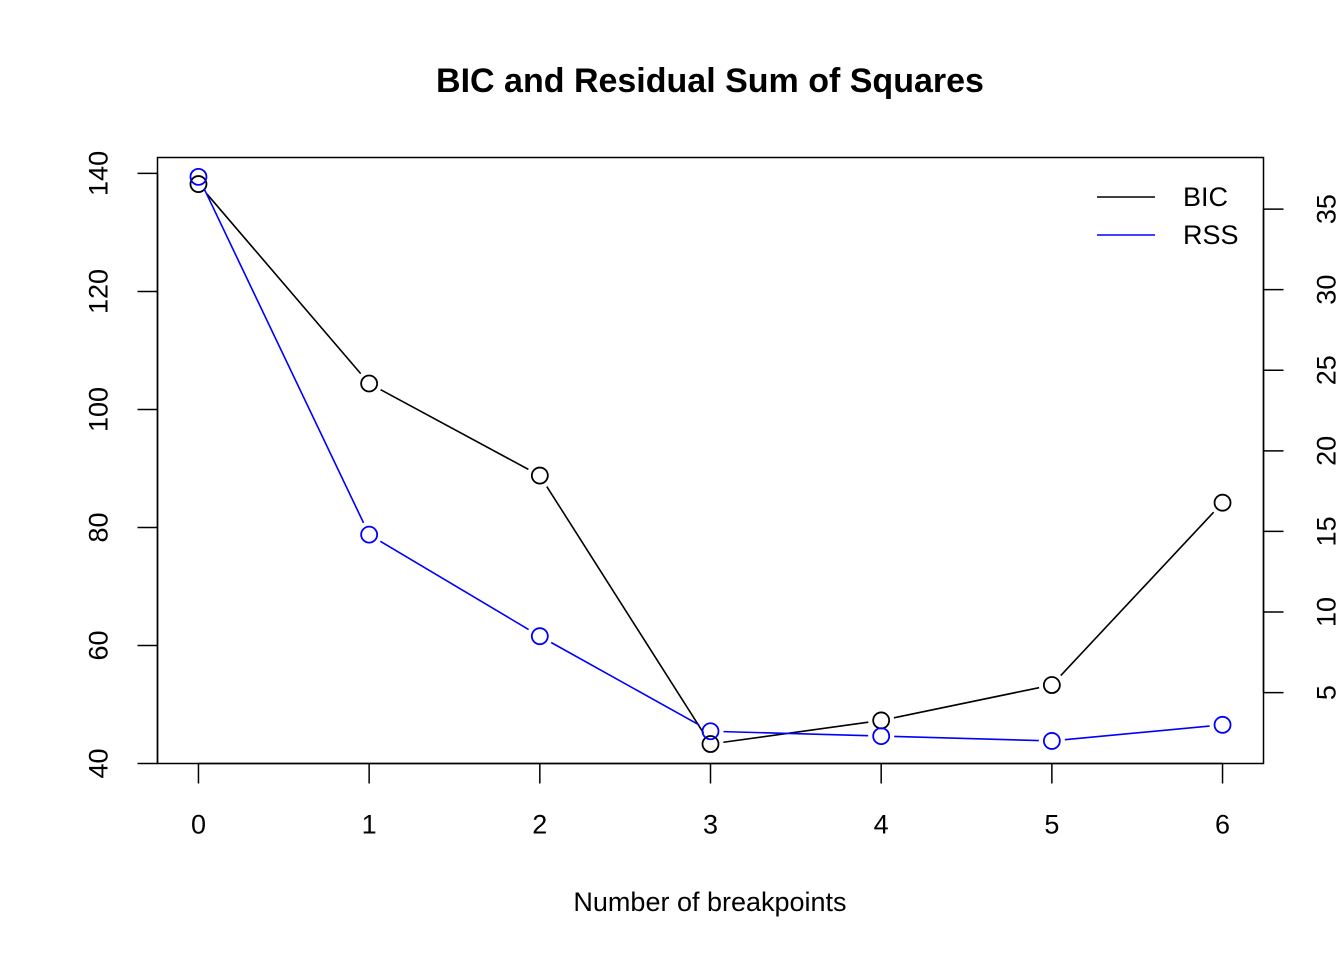  Describe the element at coordinates (99, 409) in the screenshot. I see `y-tick-label: 100` at that location.